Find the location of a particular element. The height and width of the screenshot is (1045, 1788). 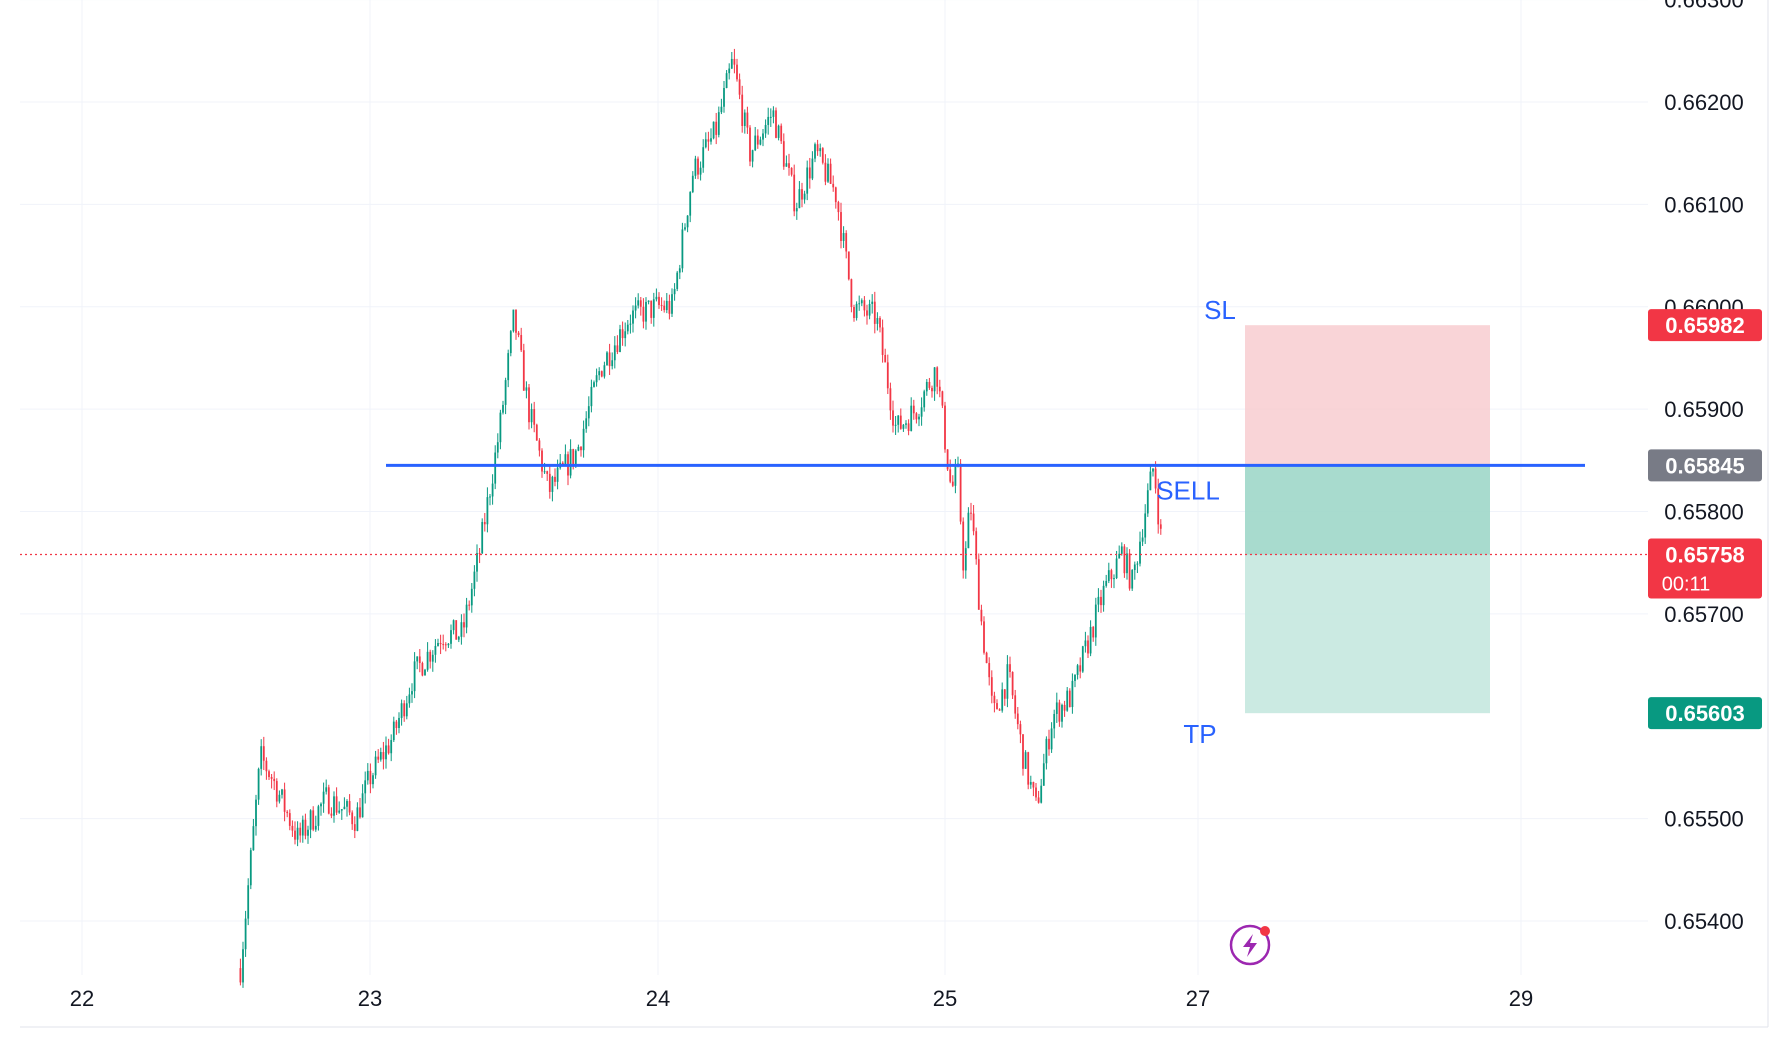

take-profit-zone is located at coordinates (1367, 634).